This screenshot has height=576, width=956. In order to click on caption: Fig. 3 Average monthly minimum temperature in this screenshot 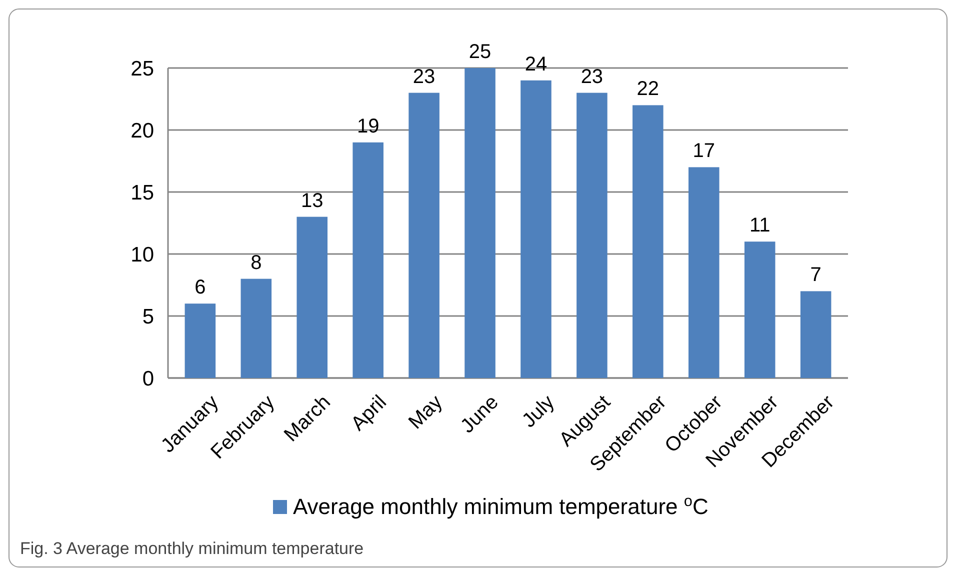, I will do `click(192, 548)`.